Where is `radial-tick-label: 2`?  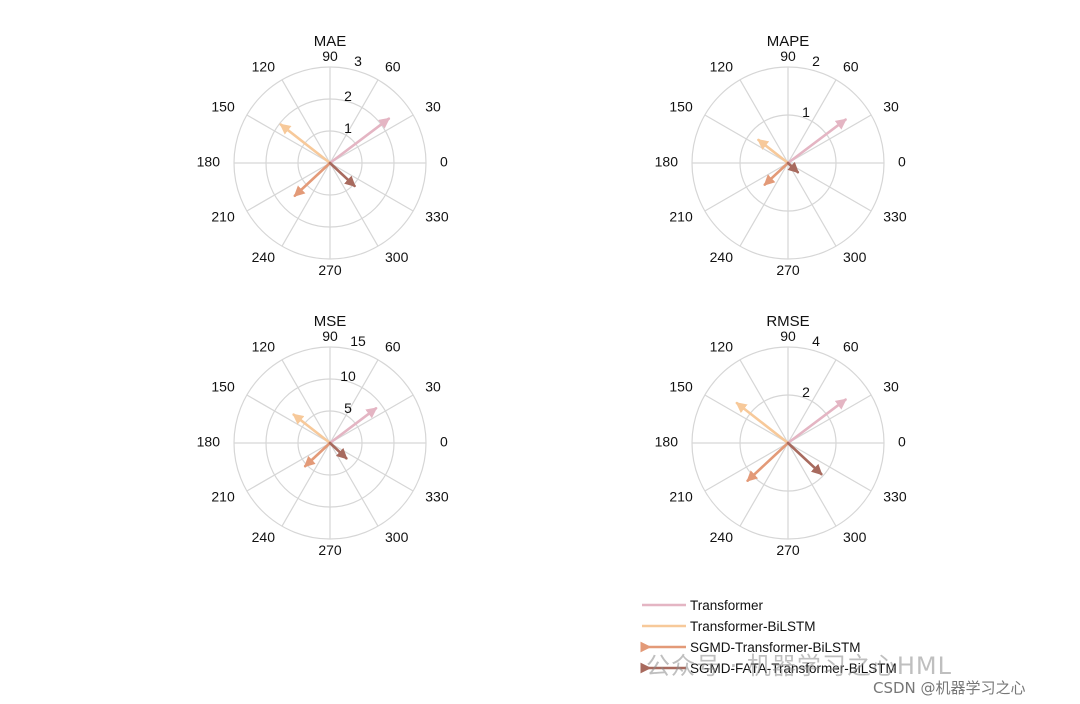
radial-tick-label: 2 is located at coordinates (806, 392).